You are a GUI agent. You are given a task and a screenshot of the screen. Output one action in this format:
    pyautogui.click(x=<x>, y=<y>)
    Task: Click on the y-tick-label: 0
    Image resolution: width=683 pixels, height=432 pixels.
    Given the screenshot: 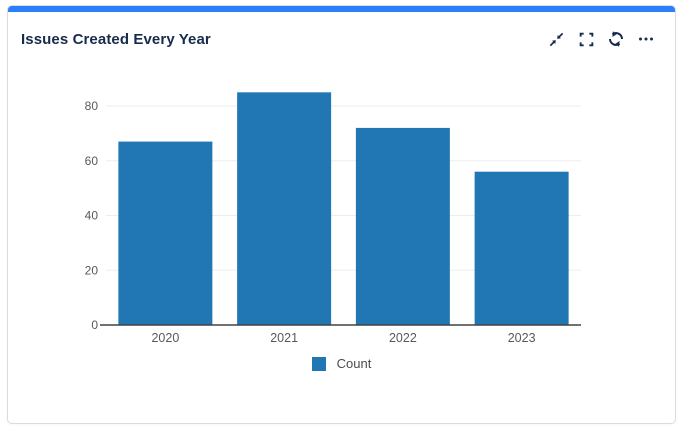 What is the action you would take?
    pyautogui.click(x=94, y=325)
    